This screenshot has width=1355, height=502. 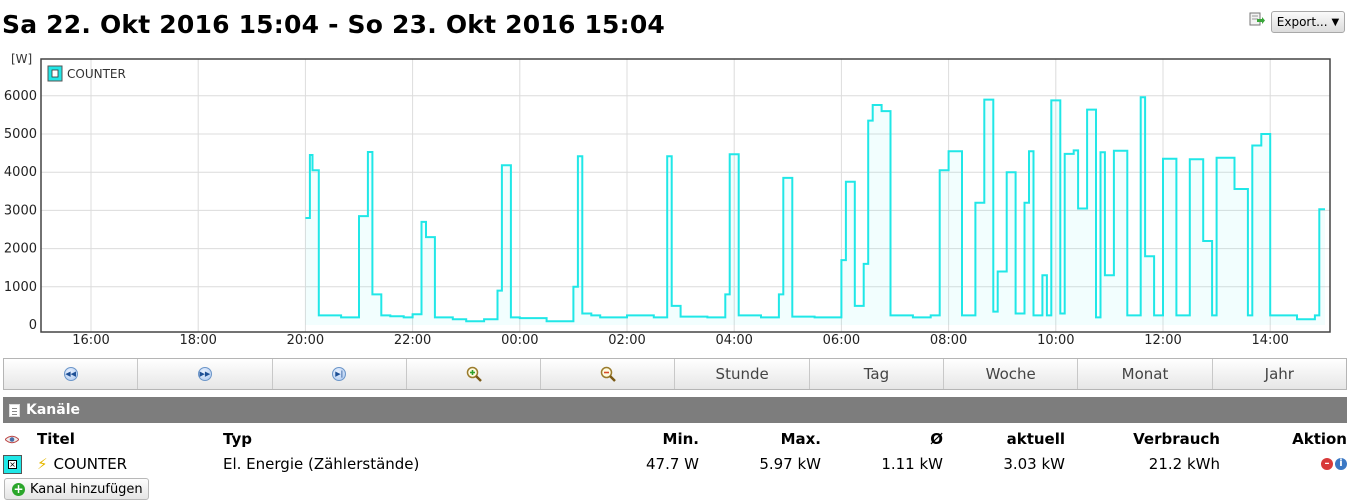 What do you see at coordinates (1257, 19) in the screenshot?
I see `export-icon` at bounding box center [1257, 19].